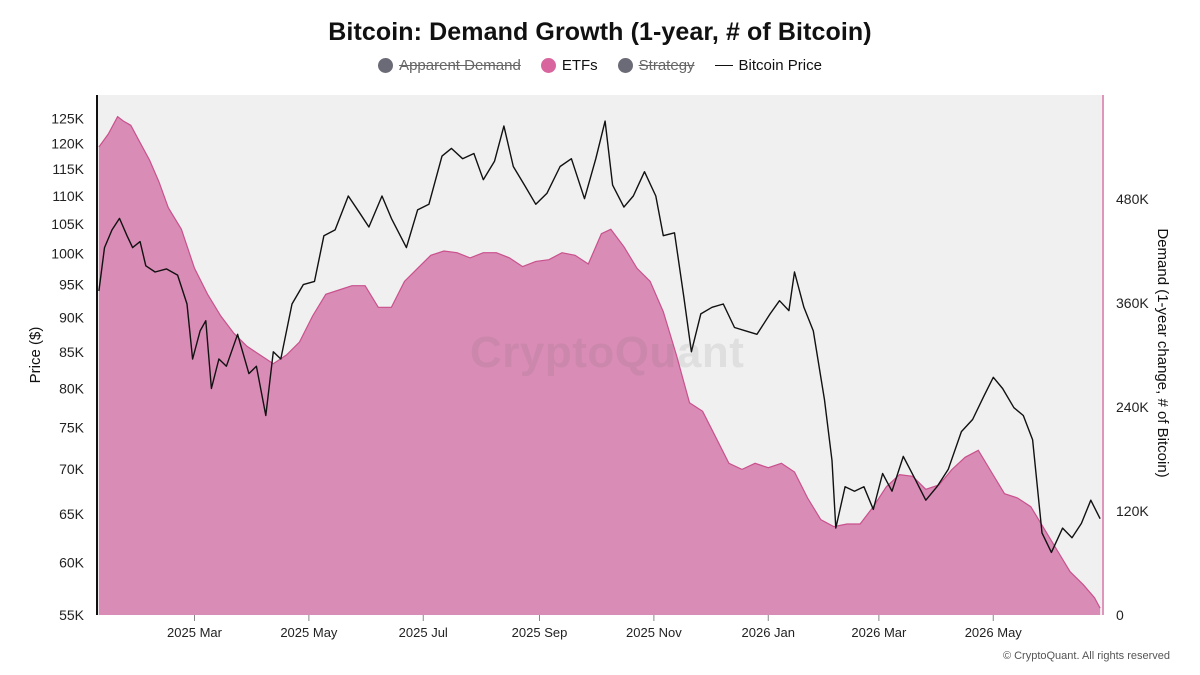  Describe the element at coordinates (68, 196) in the screenshot. I see `y-left-tick-label: 110K` at that location.